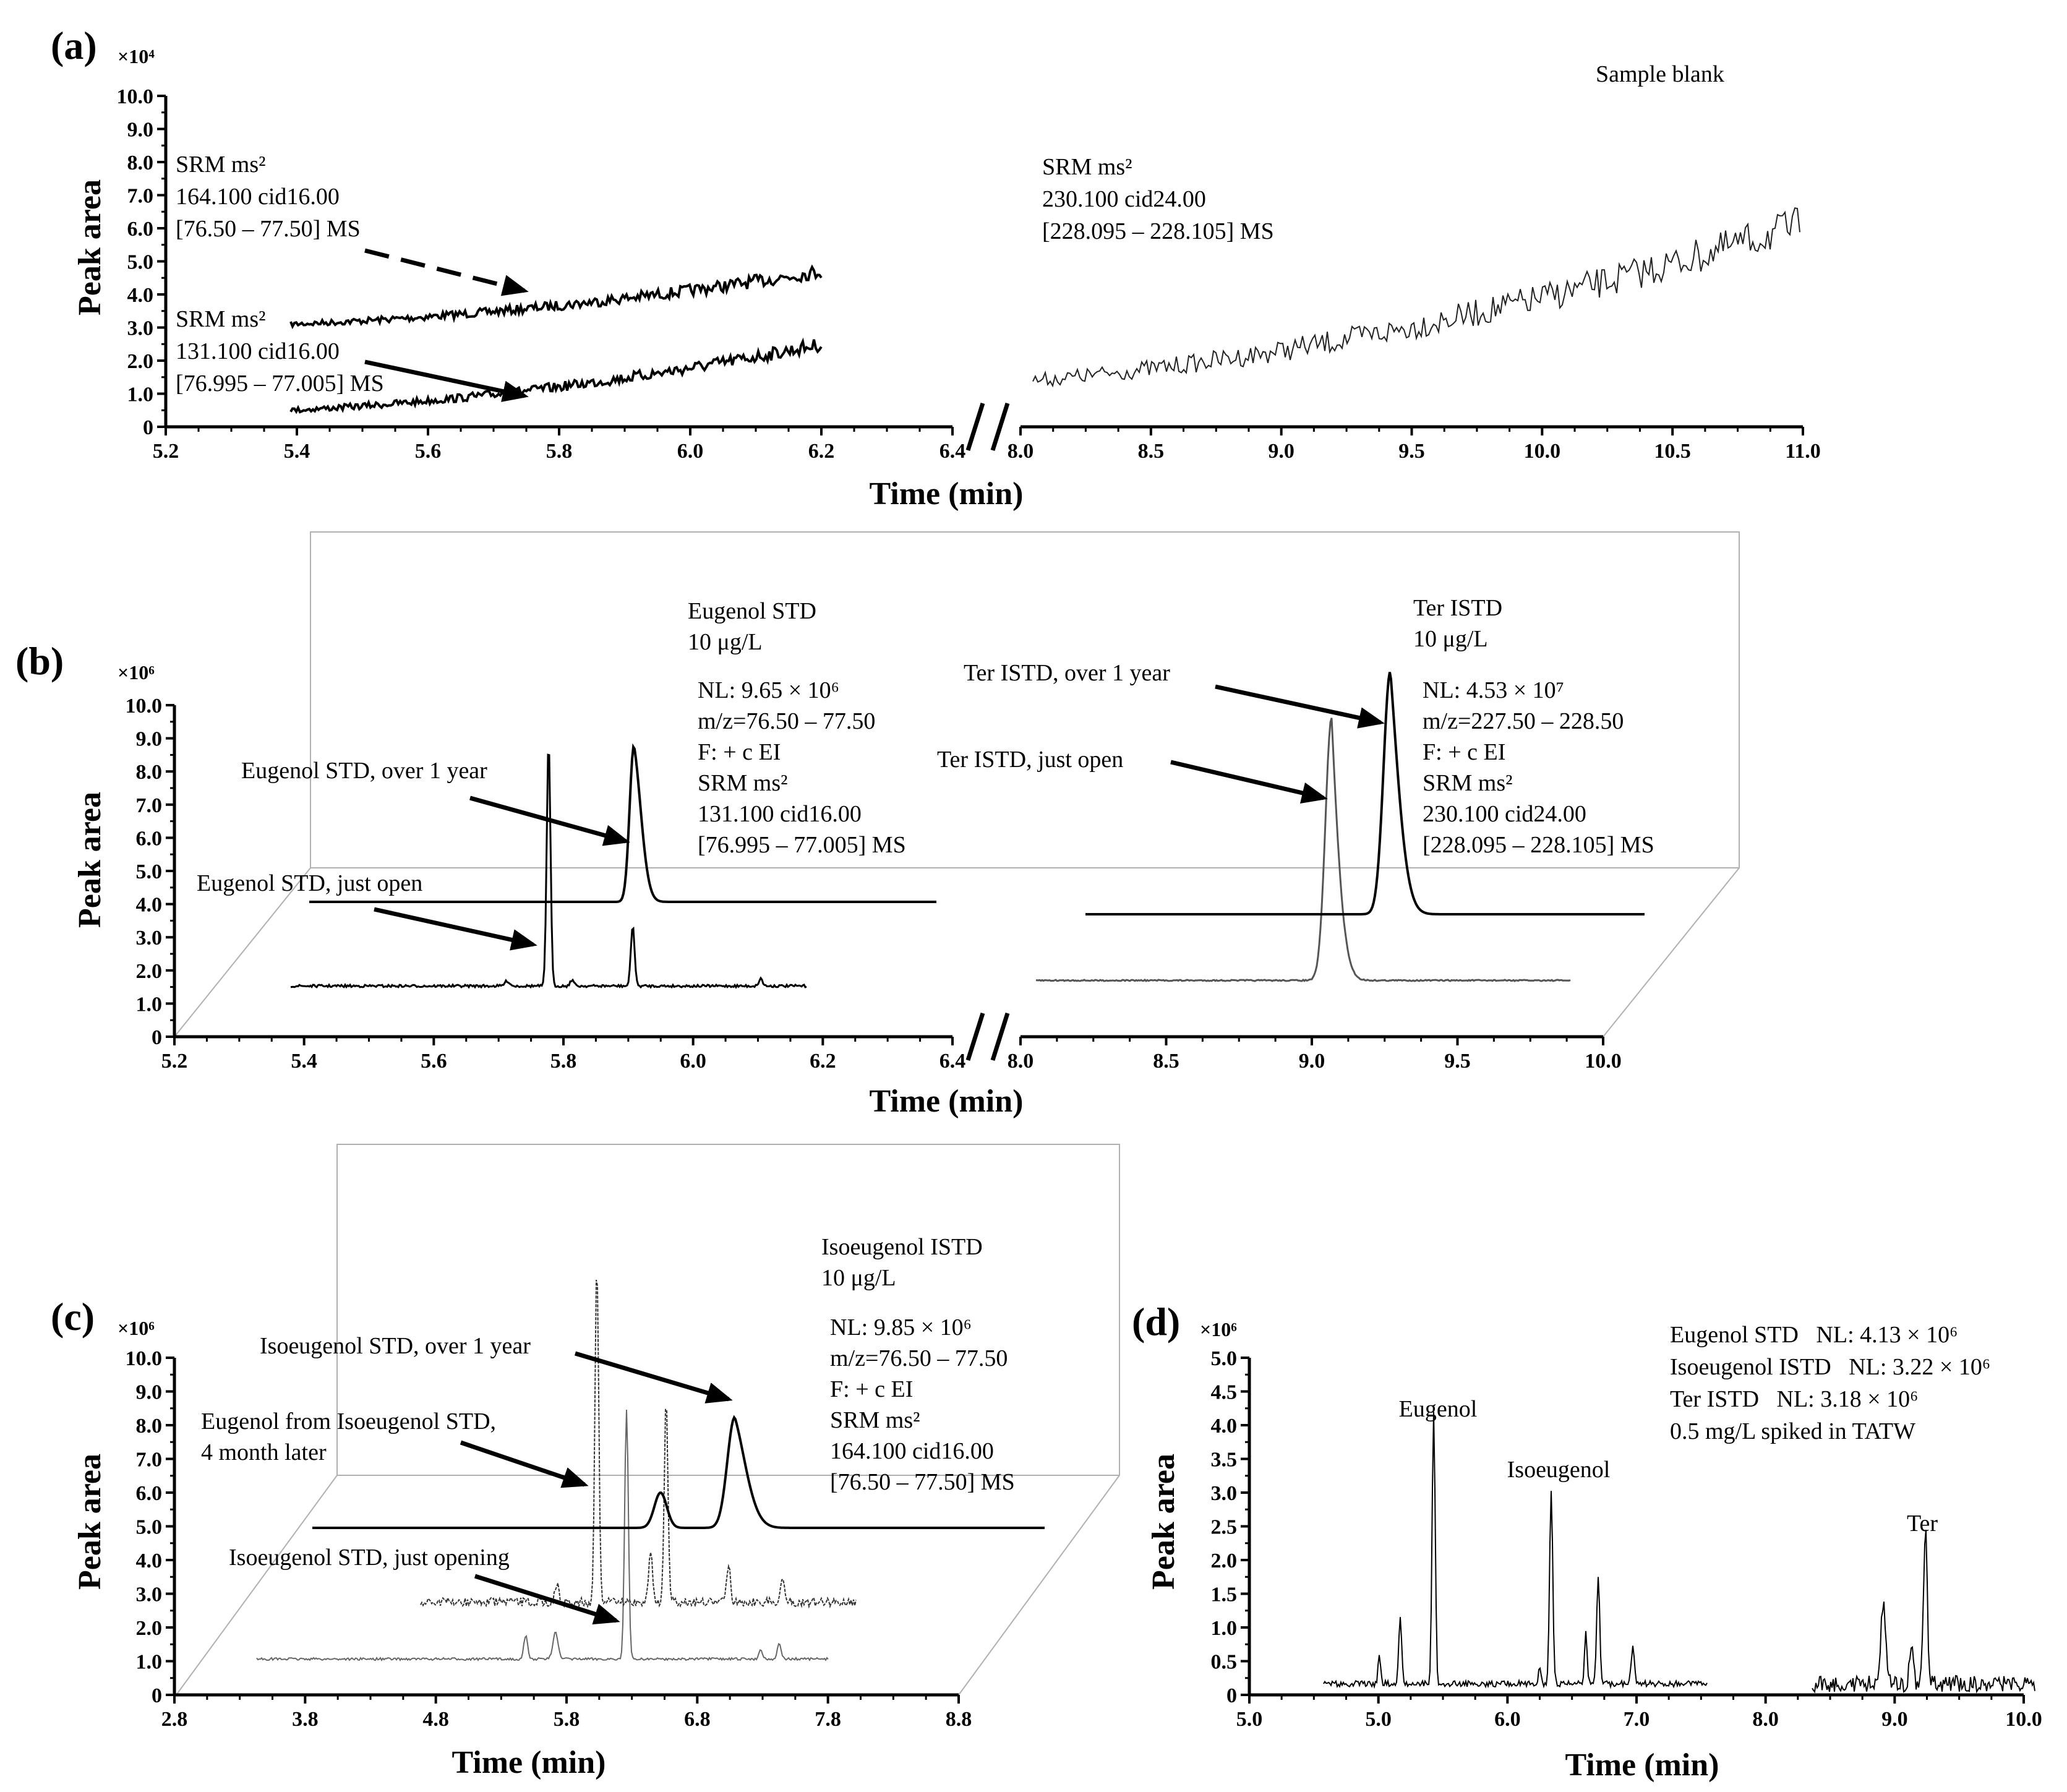  I want to click on panel-c-y-tick-label: 2.0, so click(149, 1629).